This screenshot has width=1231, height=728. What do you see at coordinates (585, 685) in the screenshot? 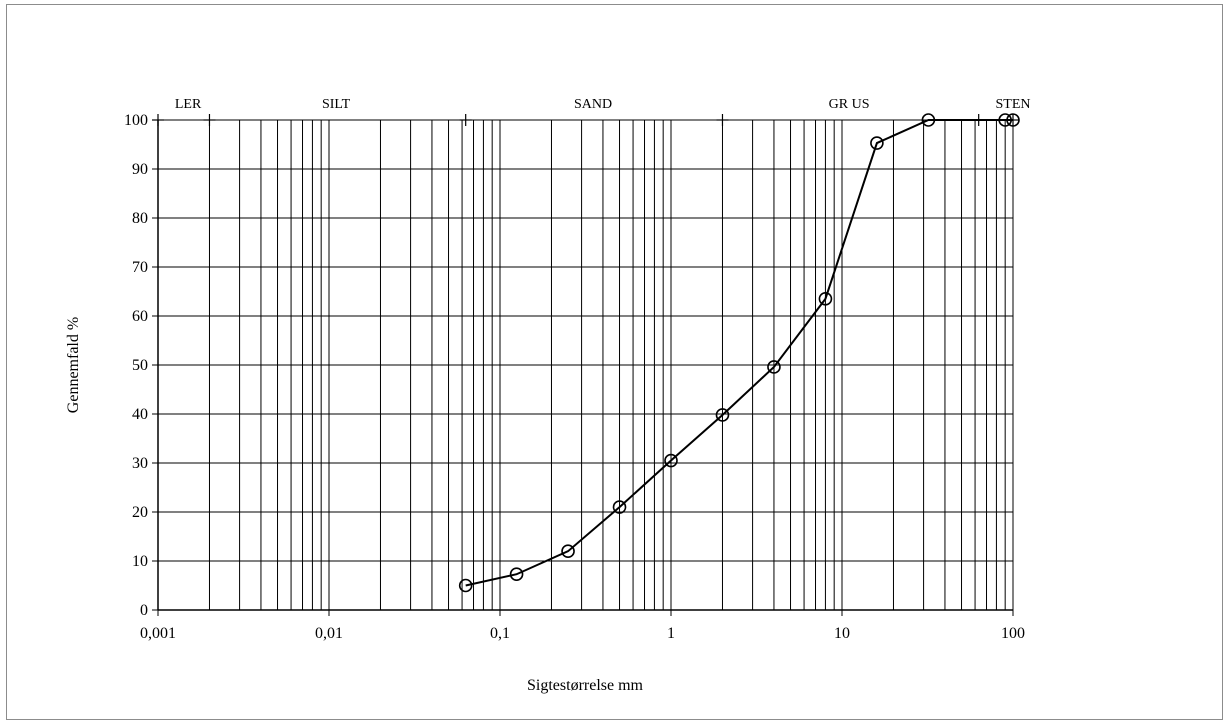
I see `x-axis-title: Sigtestørrelse mm` at bounding box center [585, 685].